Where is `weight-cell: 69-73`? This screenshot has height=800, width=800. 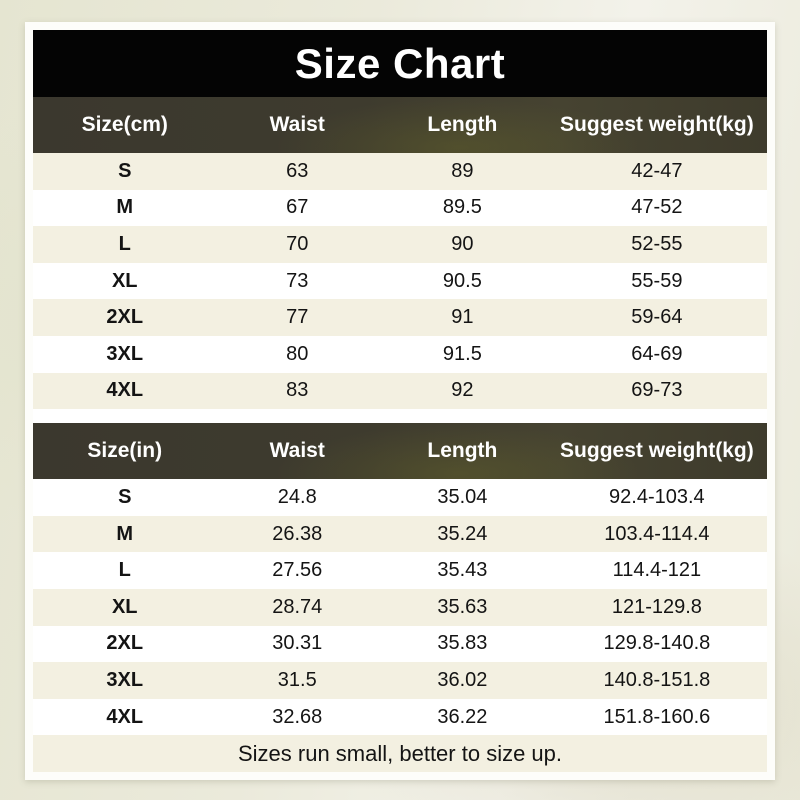
weight-cell: 69-73 is located at coordinates (657, 390).